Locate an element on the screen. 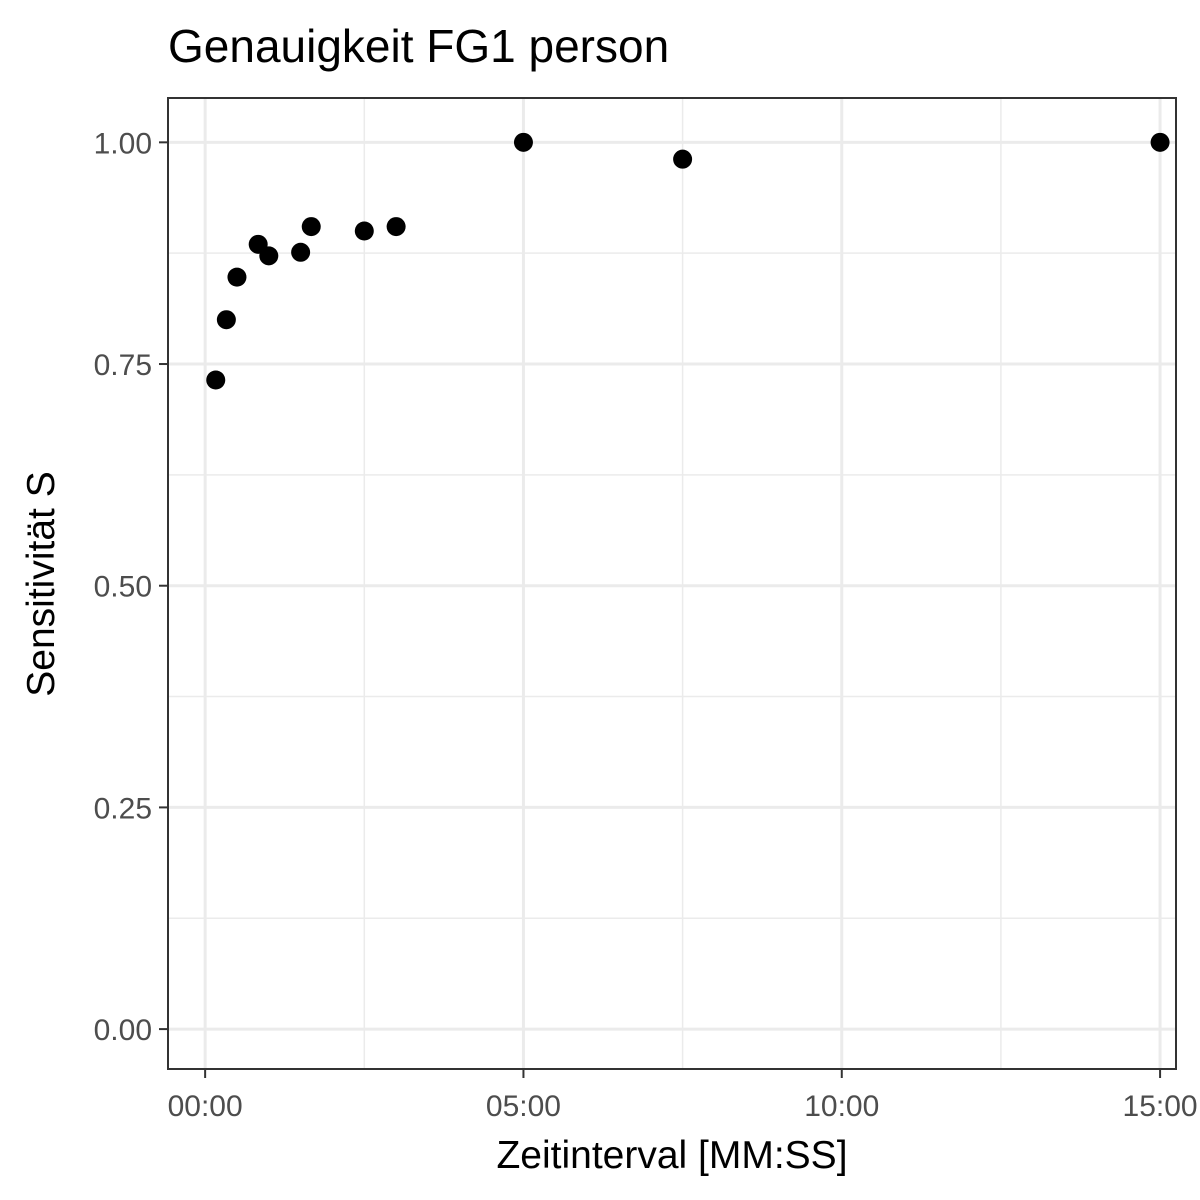 The width and height of the screenshot is (1200, 1200). x-tick-label: 10:00 is located at coordinates (841, 1106).